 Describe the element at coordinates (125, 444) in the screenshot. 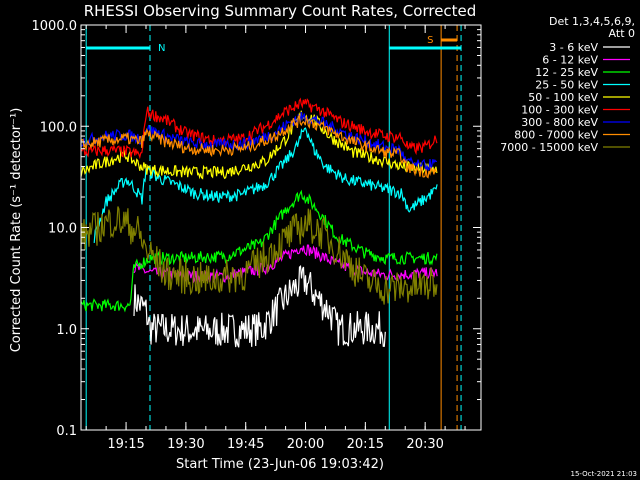

I see `x-tick-label-0: 19:15` at that location.